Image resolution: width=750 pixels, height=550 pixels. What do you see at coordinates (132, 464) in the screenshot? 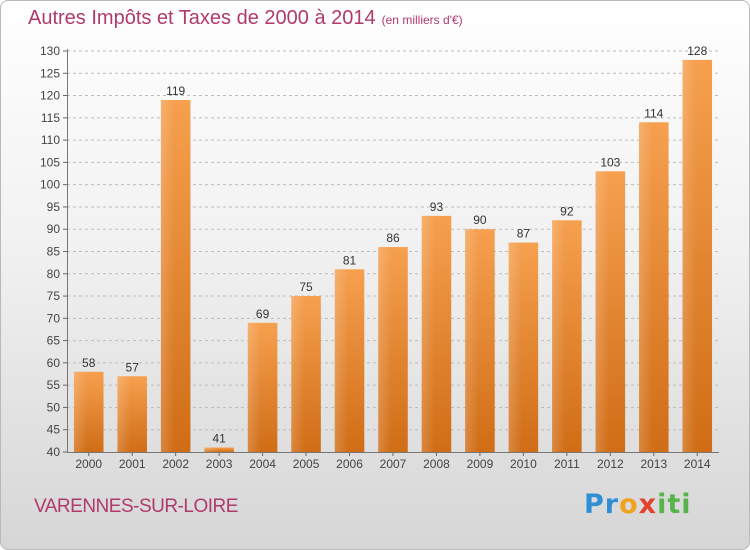
I see `x-tick-label-2001: 2001` at bounding box center [132, 464].